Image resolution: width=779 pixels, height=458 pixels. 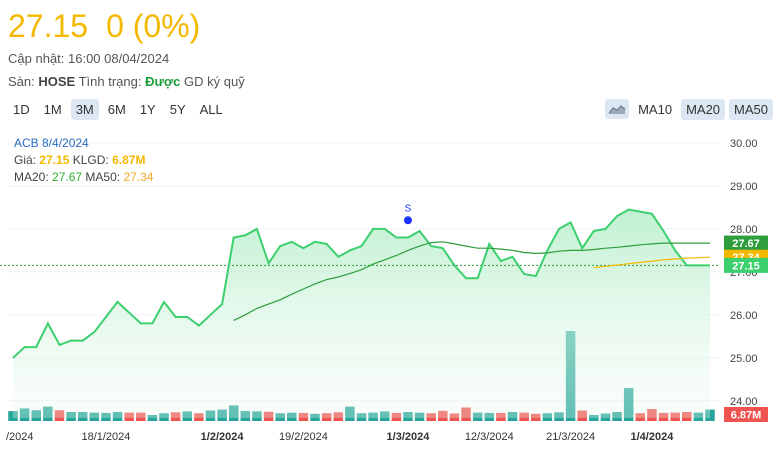 I want to click on update-info: Cập nhật: 16:00 08/04/2024, so click(x=88, y=58).